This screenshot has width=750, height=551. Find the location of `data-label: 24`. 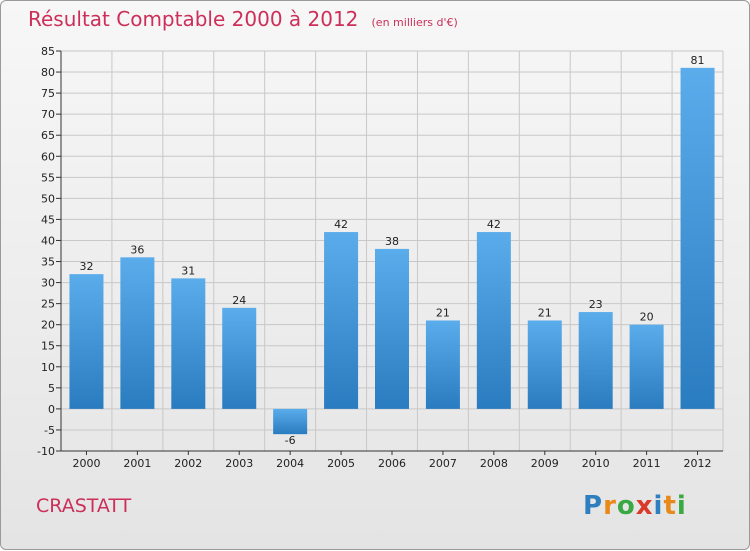

data-label: 24 is located at coordinates (239, 300).